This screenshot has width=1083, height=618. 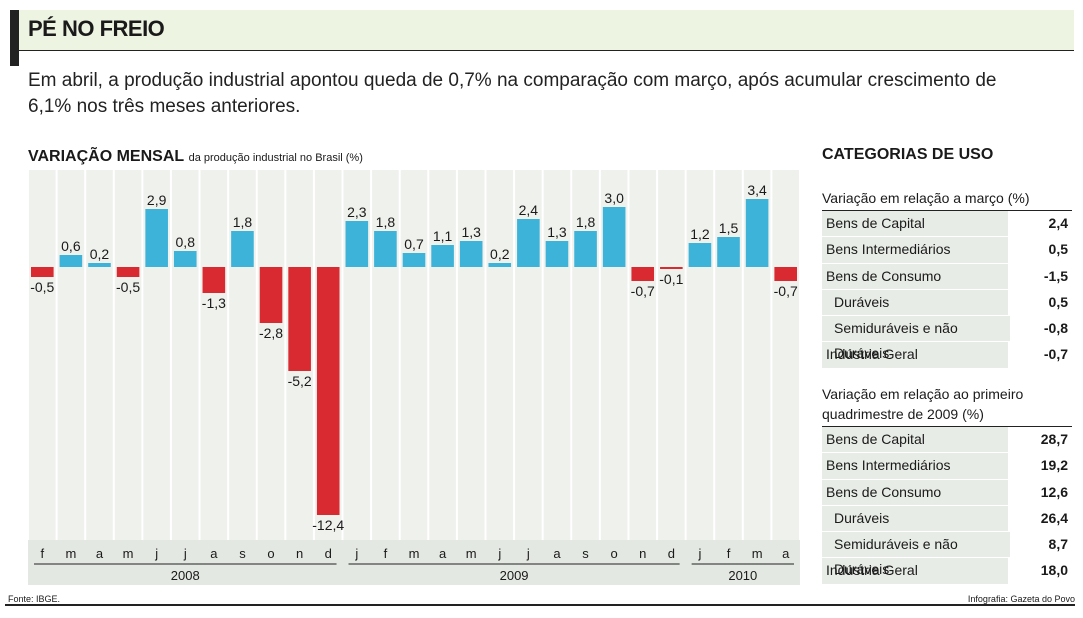 What do you see at coordinates (514, 575) in the screenshot?
I see `year-label: 2009` at bounding box center [514, 575].